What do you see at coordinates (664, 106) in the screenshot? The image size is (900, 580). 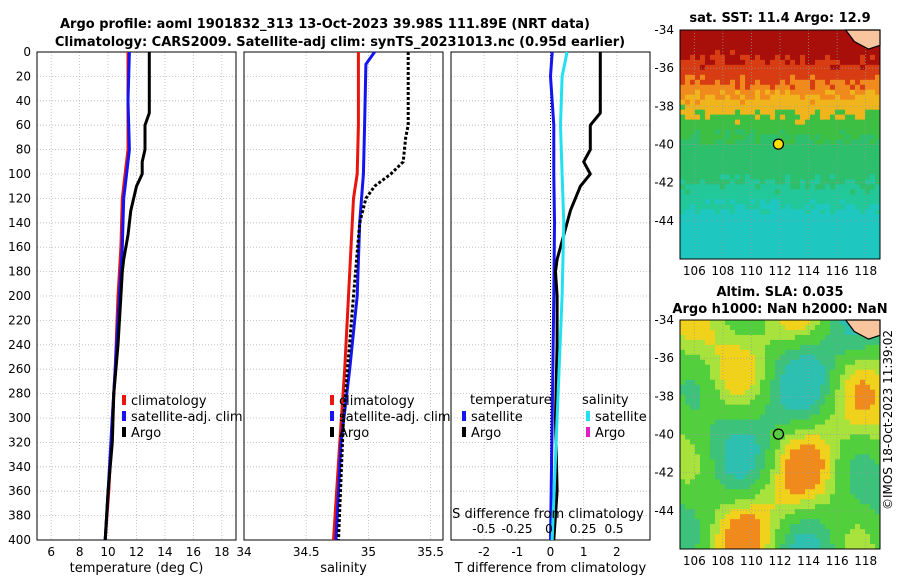 I see `map-y-tick-label: -38` at bounding box center [664, 106].